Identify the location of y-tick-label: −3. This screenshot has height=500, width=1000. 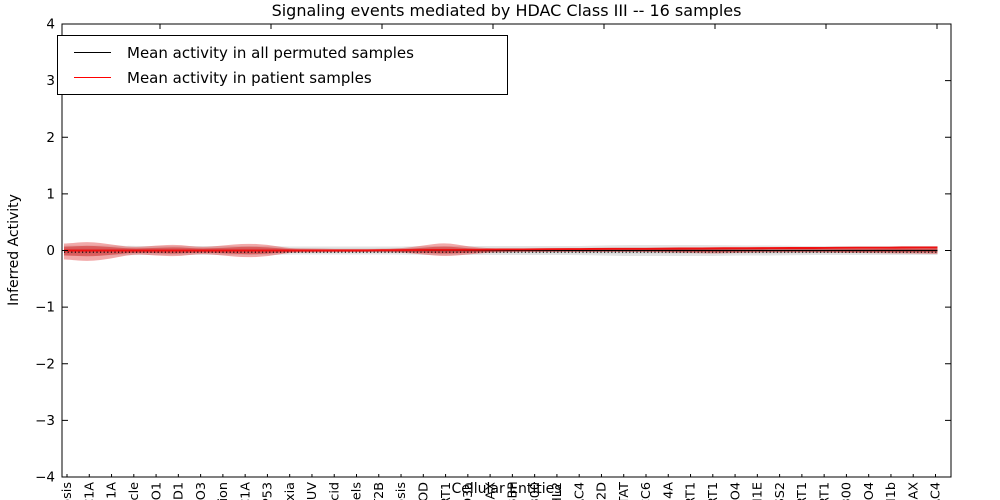
(45, 421).